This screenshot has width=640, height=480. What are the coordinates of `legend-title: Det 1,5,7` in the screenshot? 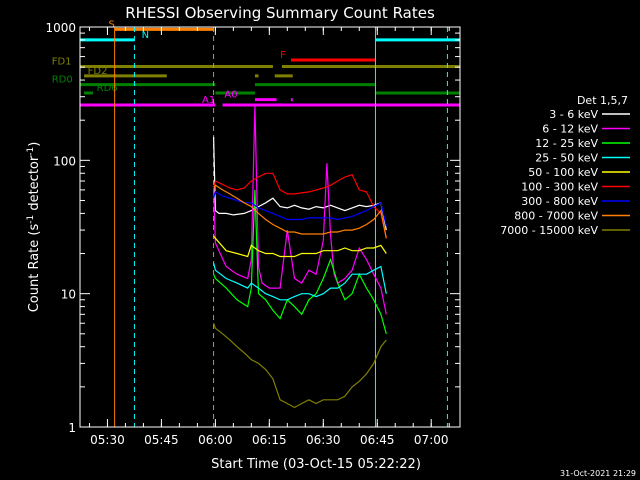 It's located at (602, 100).